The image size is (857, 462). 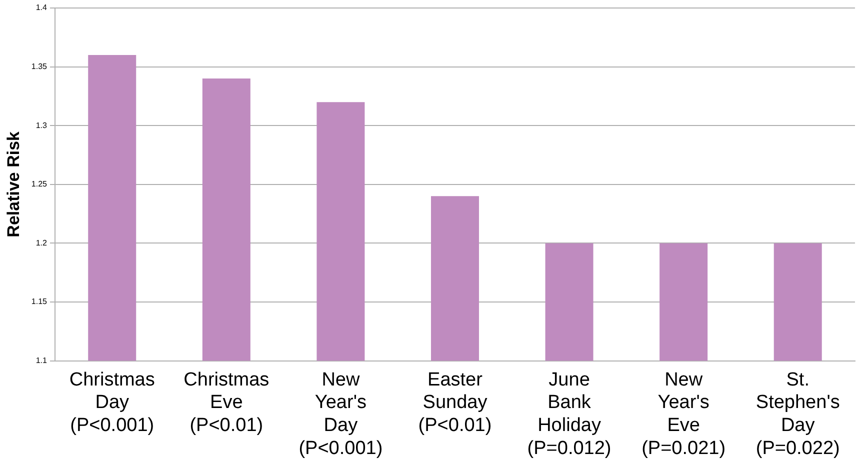 I want to click on x-tick-label: New Year's Day (P<0.001), so click(x=340, y=414).